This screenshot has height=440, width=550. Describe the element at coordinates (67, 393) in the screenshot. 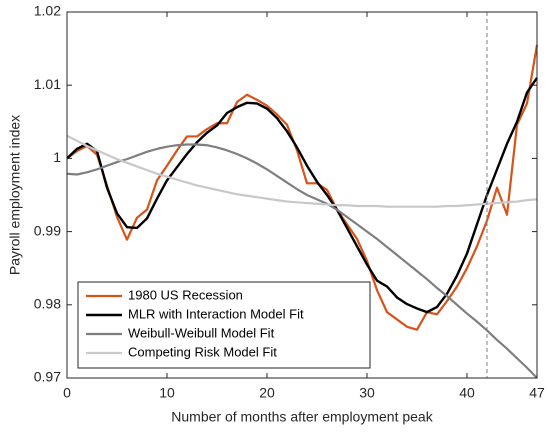

I see `x-tick-label: 0` at that location.